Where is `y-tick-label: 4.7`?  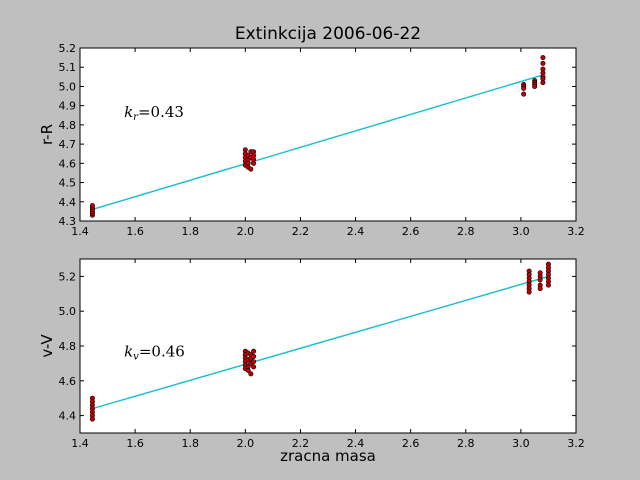 y-tick-label: 4.7 is located at coordinates (68, 144).